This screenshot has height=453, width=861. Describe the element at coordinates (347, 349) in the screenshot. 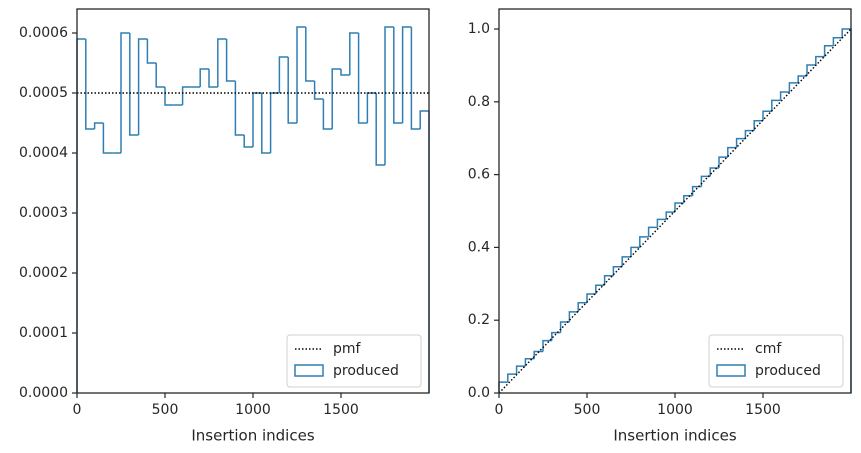

I see `legend-label: pmf` at that location.